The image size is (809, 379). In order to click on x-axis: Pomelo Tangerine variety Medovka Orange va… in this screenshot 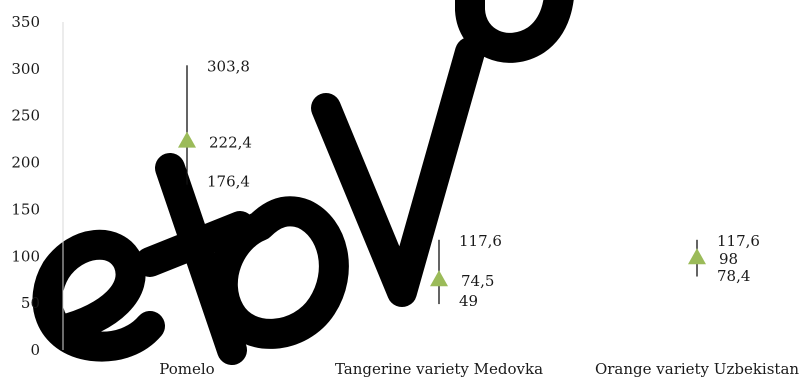, I will do `click(479, 369)`.